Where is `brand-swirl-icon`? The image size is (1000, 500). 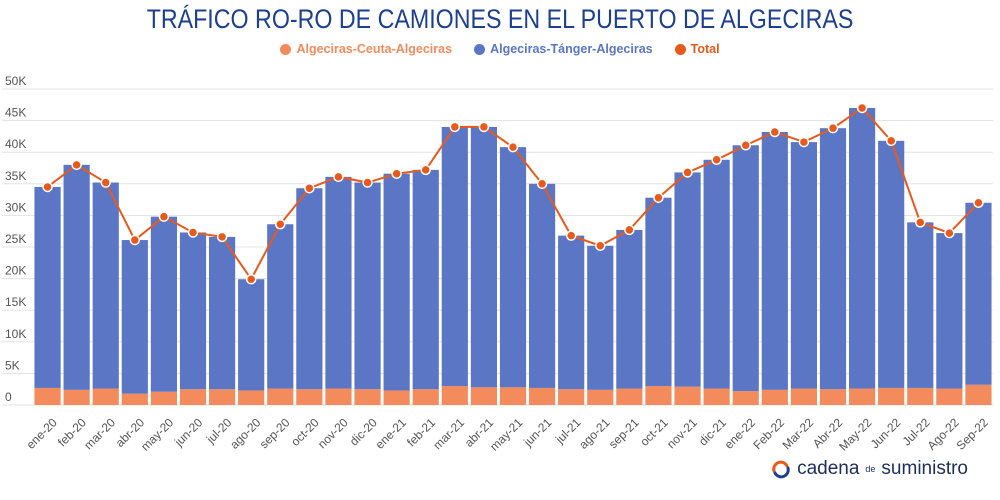 brand-swirl-icon is located at coordinates (781, 469).